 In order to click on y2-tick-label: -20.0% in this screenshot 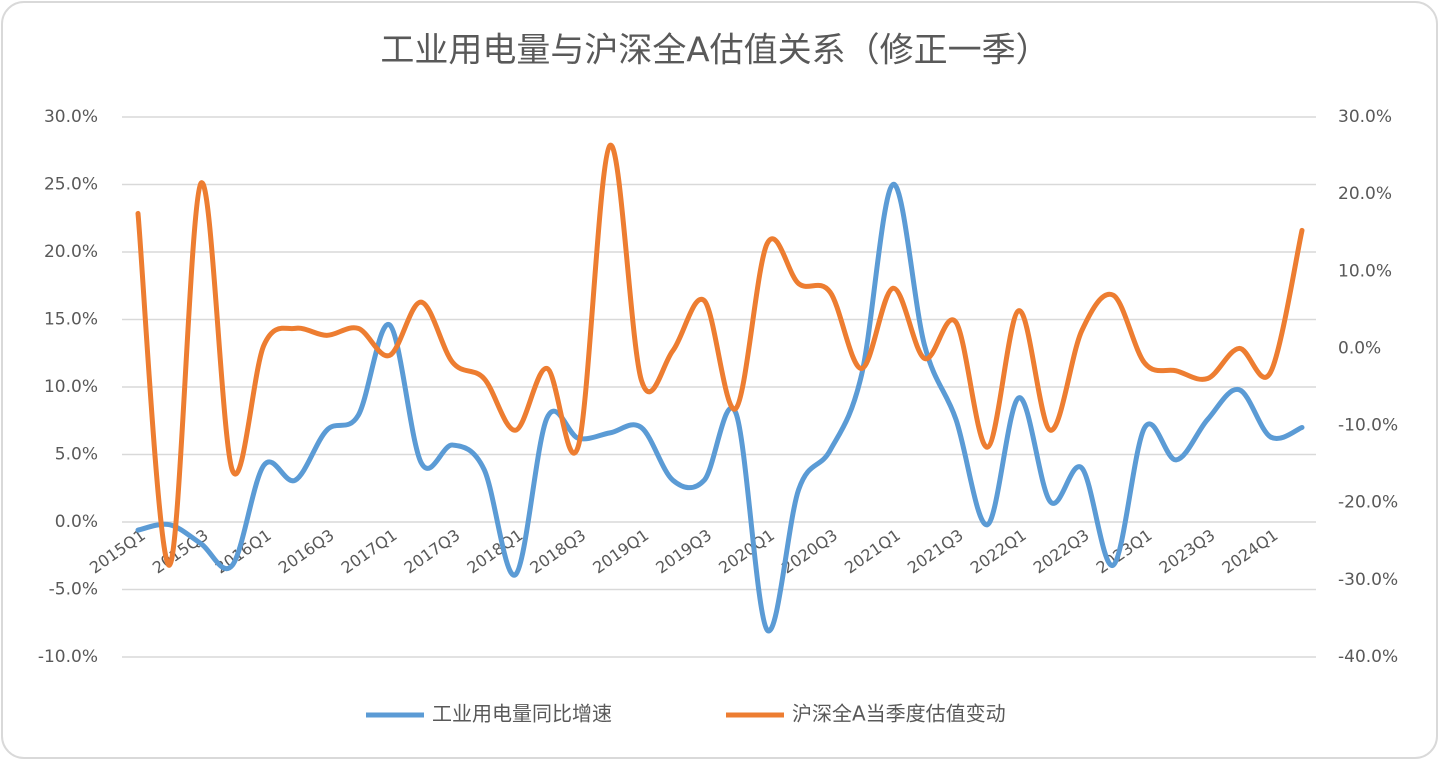, I will do `click(1368, 503)`.